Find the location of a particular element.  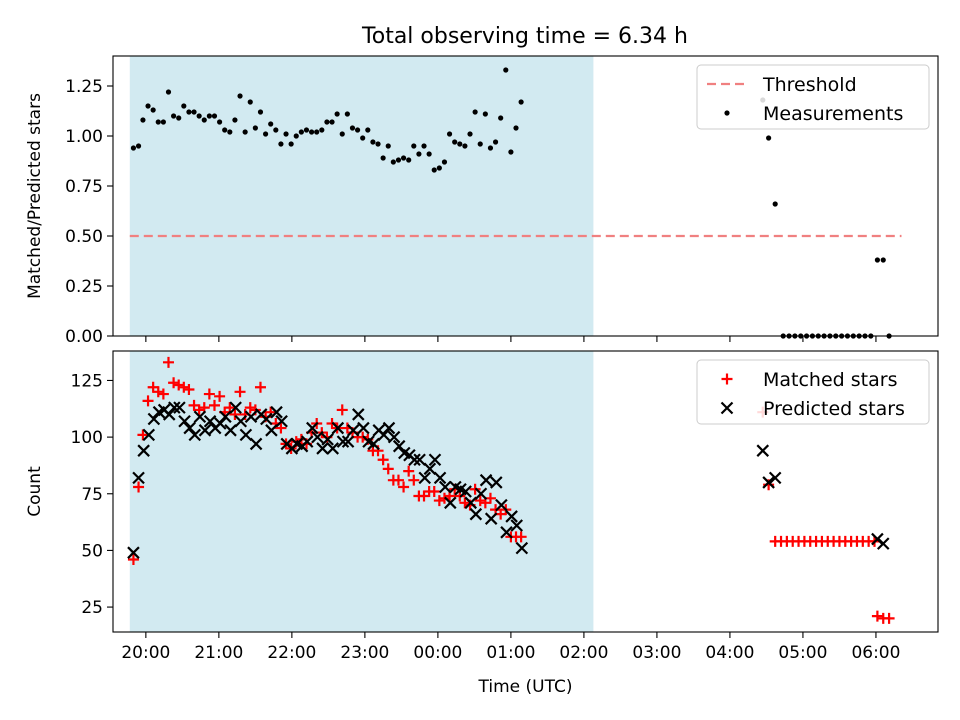

legend-label: Measurements is located at coordinates (833, 114).